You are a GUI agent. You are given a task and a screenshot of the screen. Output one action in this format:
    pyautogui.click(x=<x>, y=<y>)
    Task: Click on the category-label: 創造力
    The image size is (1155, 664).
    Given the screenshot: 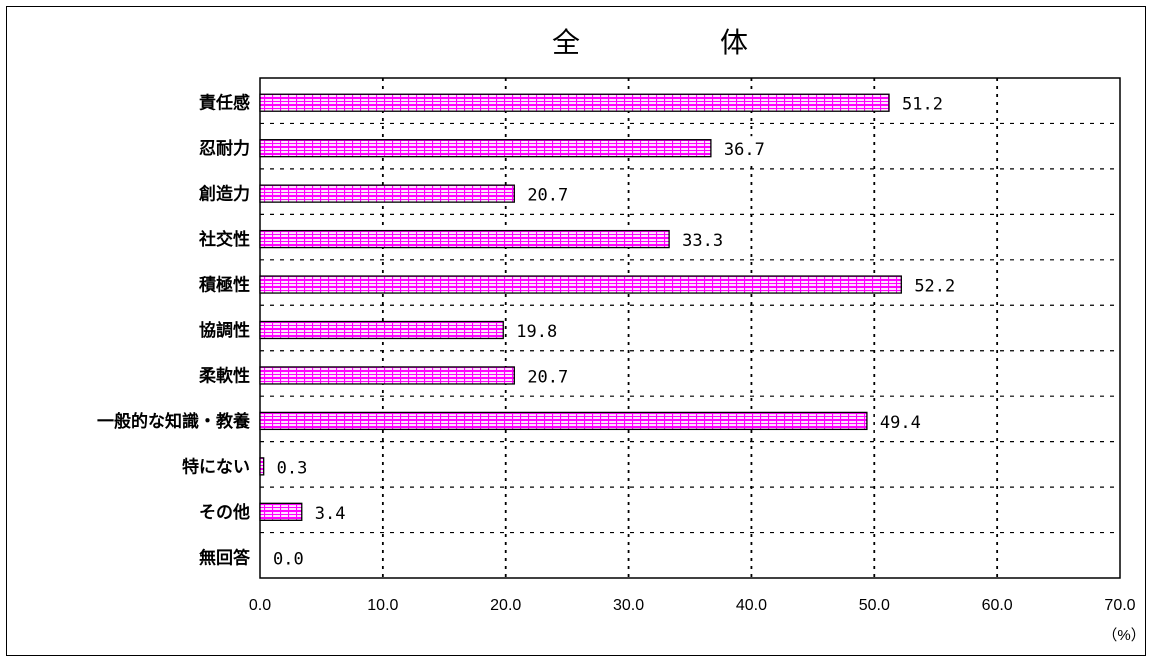 What is the action you would take?
    pyautogui.click(x=224, y=194)
    